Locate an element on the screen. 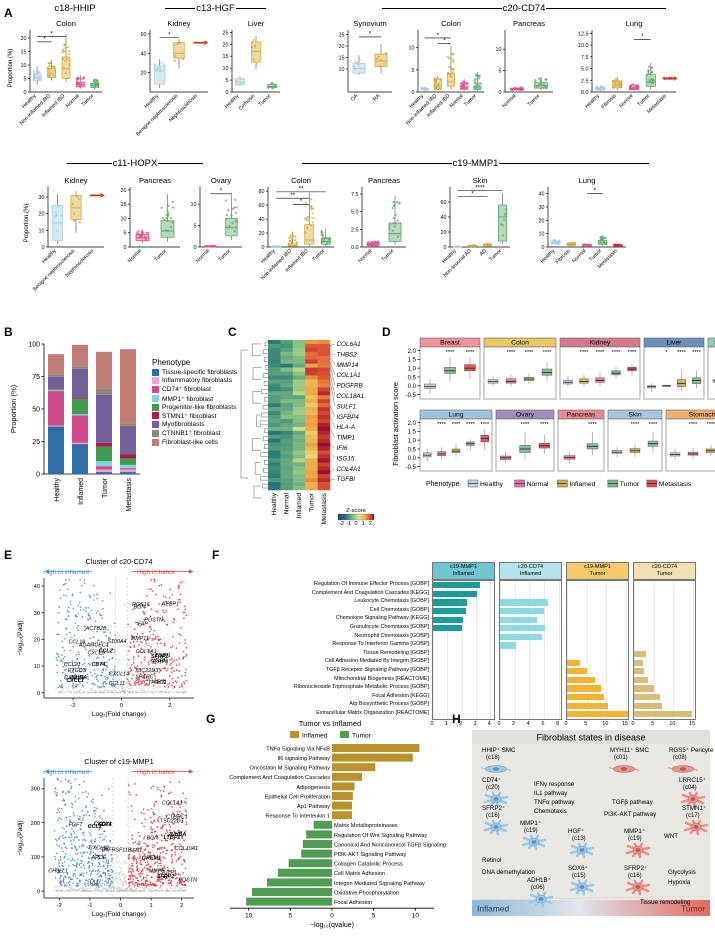 Image resolution: width=715 pixels, height=941 pixels. gene-label: COL6A1 is located at coordinates (349, 344).